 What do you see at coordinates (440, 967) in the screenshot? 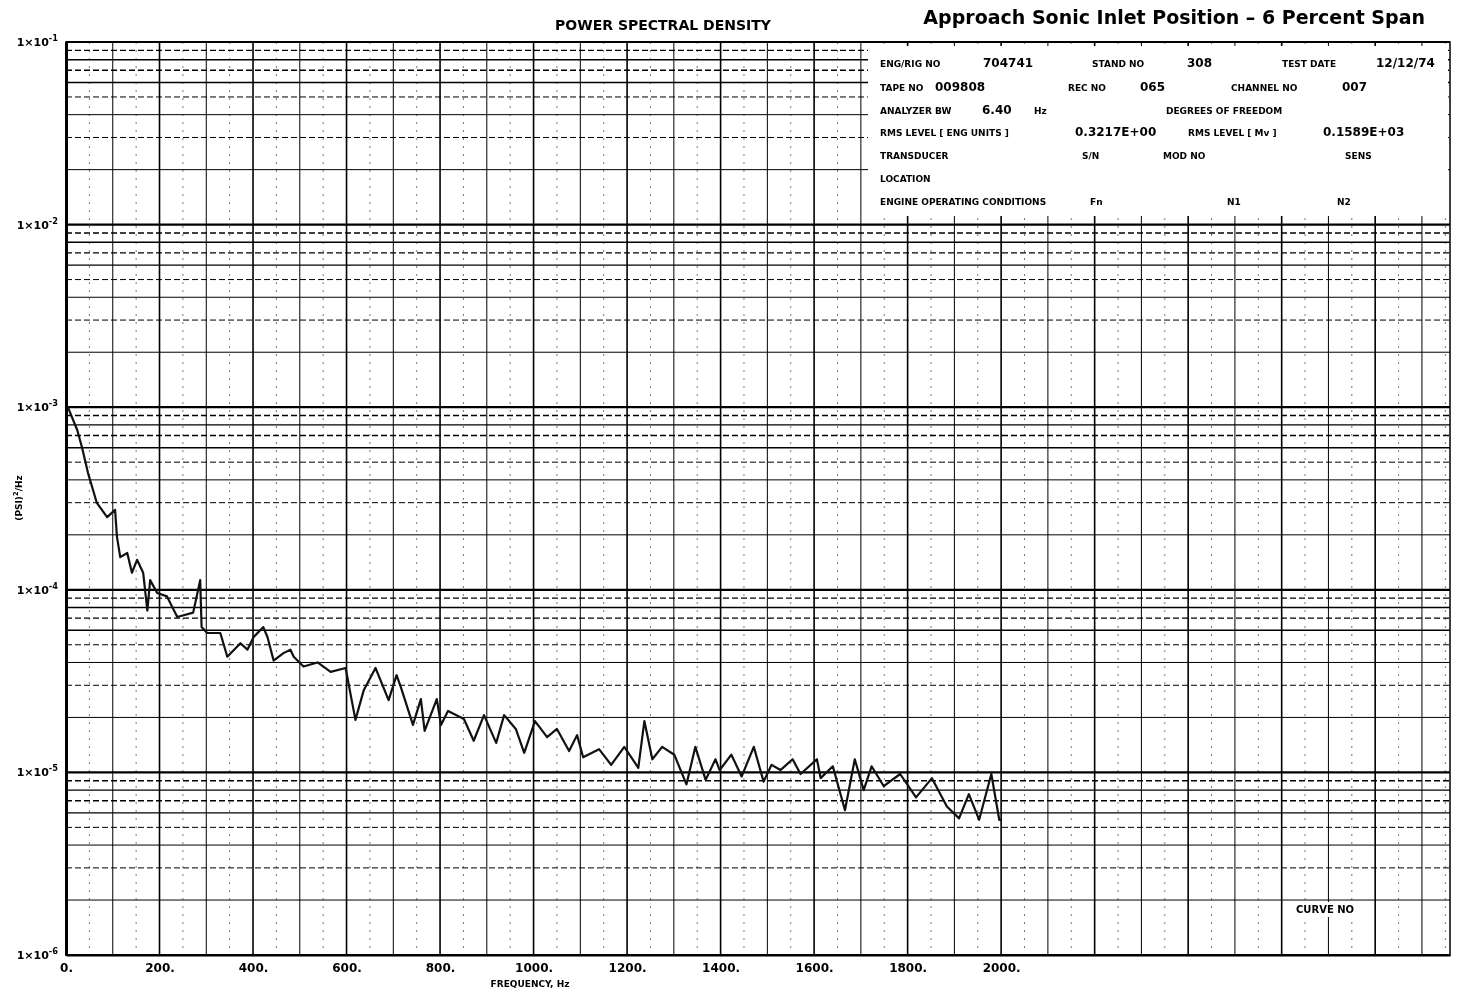
I see `x-tick-label: 800.` at bounding box center [440, 967].